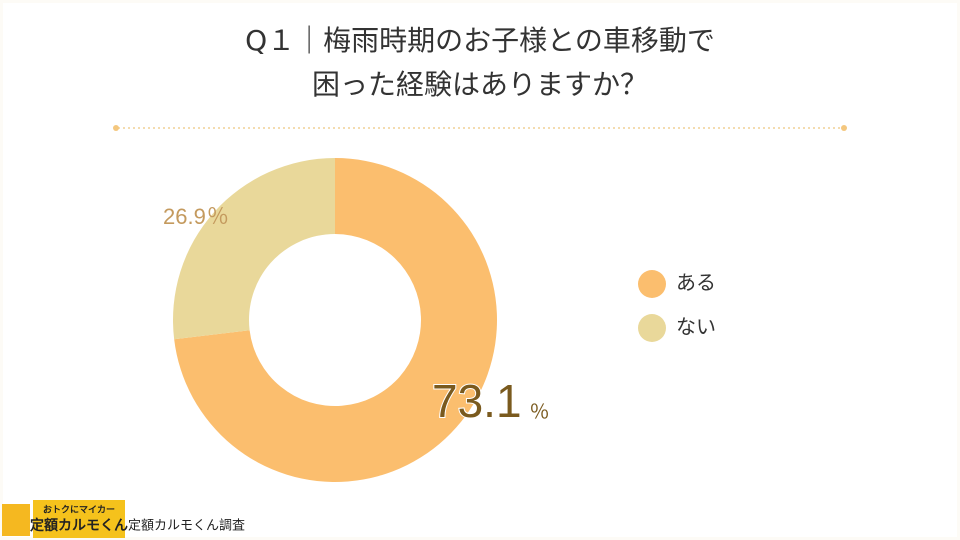  I want to click on logo-main: 定額カルモくん, so click(79, 525).